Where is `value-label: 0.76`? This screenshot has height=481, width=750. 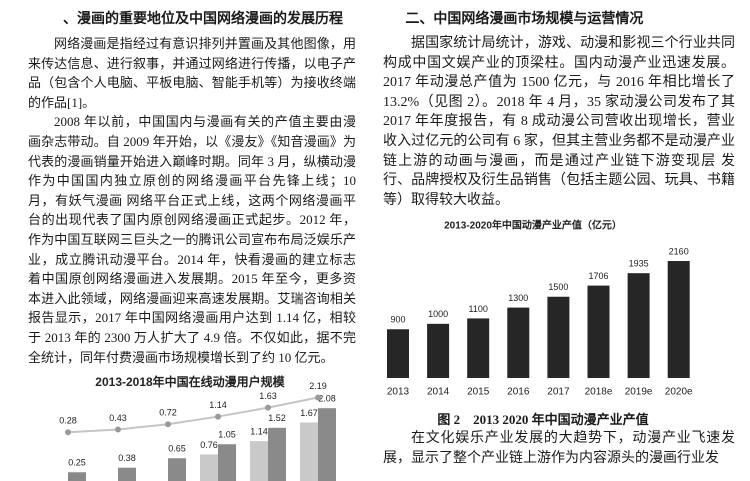
value-label: 0.76 is located at coordinates (209, 445).